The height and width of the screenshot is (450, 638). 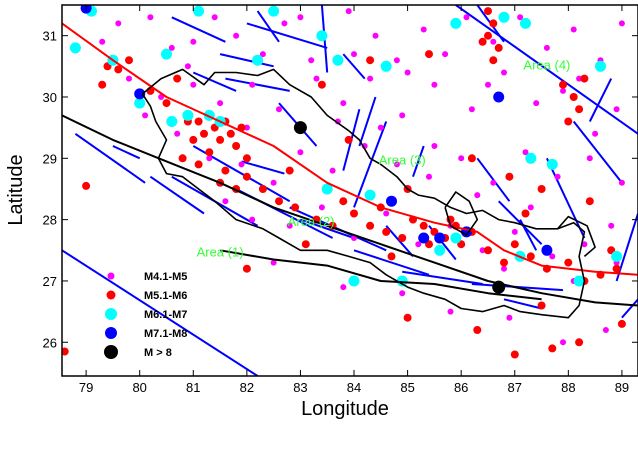 I want to click on x-tick-label: 87, so click(x=515, y=387).